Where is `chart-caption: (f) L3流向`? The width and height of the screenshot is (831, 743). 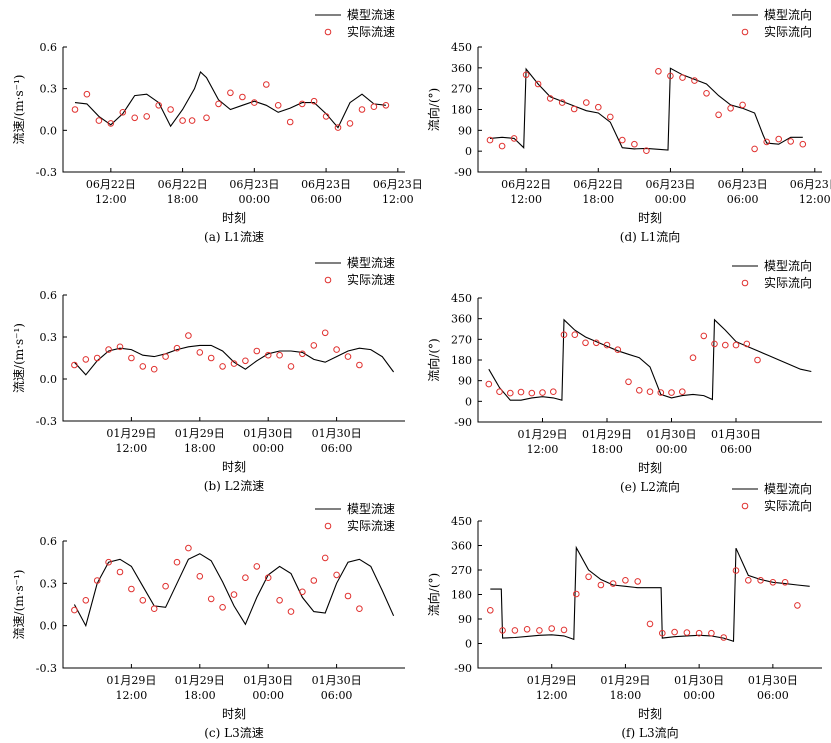
chart-caption: (f) L3流向 is located at coordinates (649, 732).